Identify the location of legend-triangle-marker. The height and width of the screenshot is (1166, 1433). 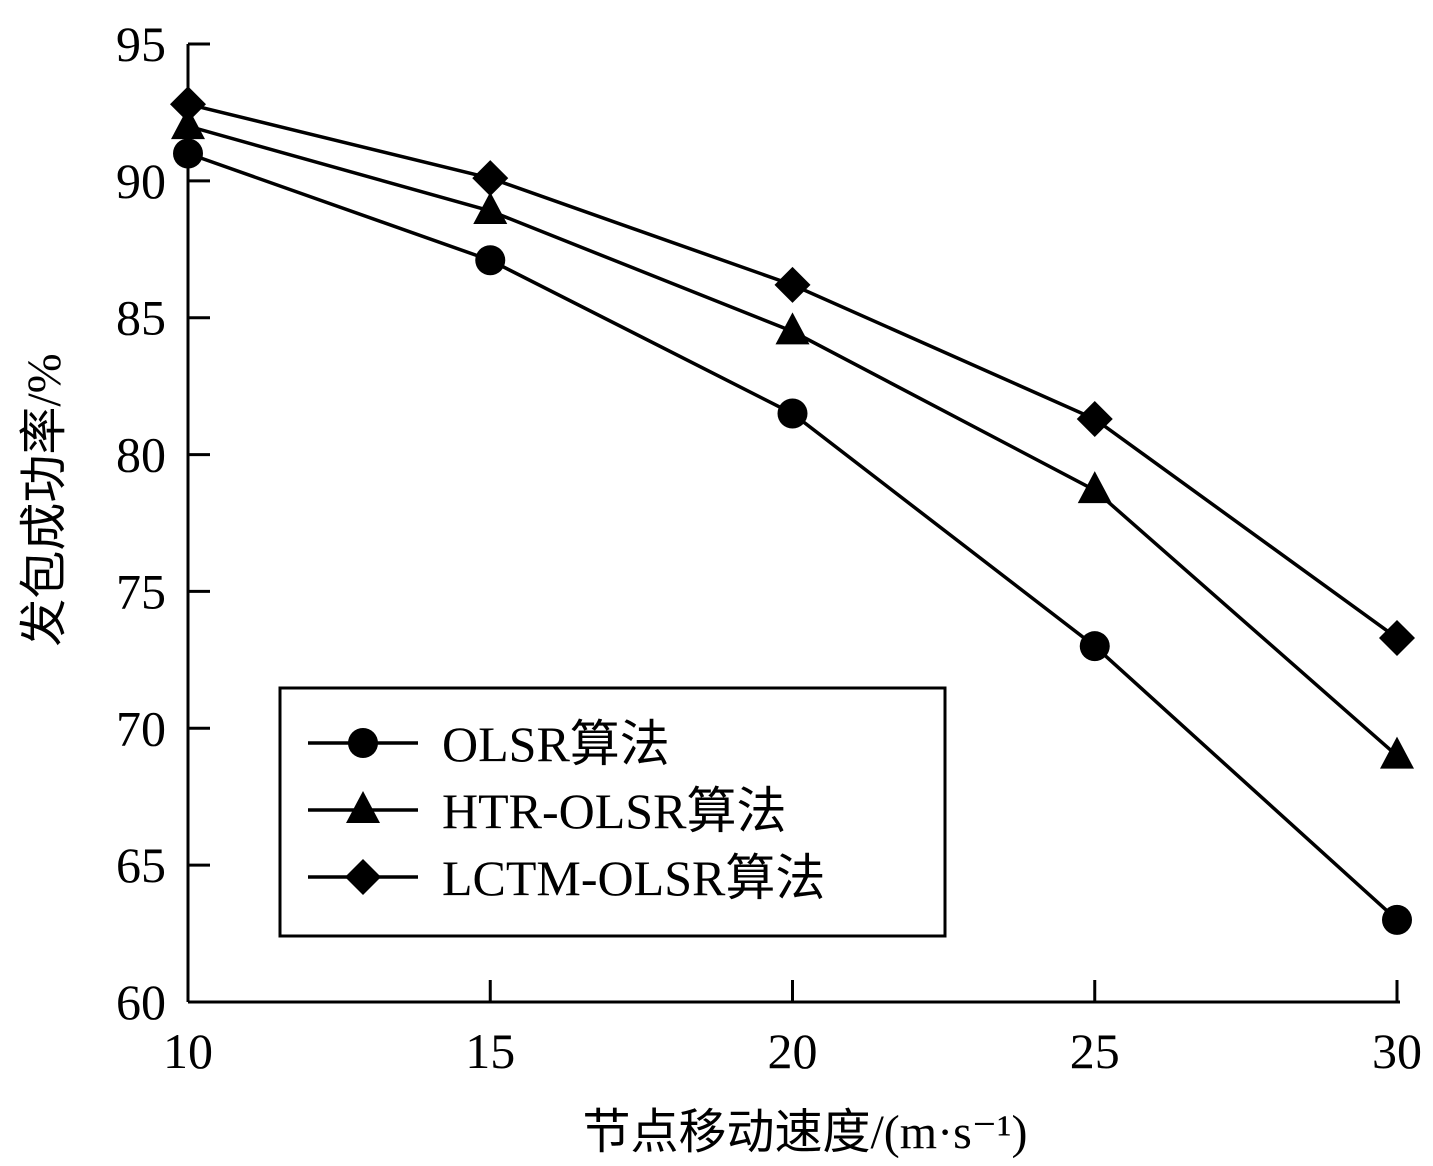
(363, 807).